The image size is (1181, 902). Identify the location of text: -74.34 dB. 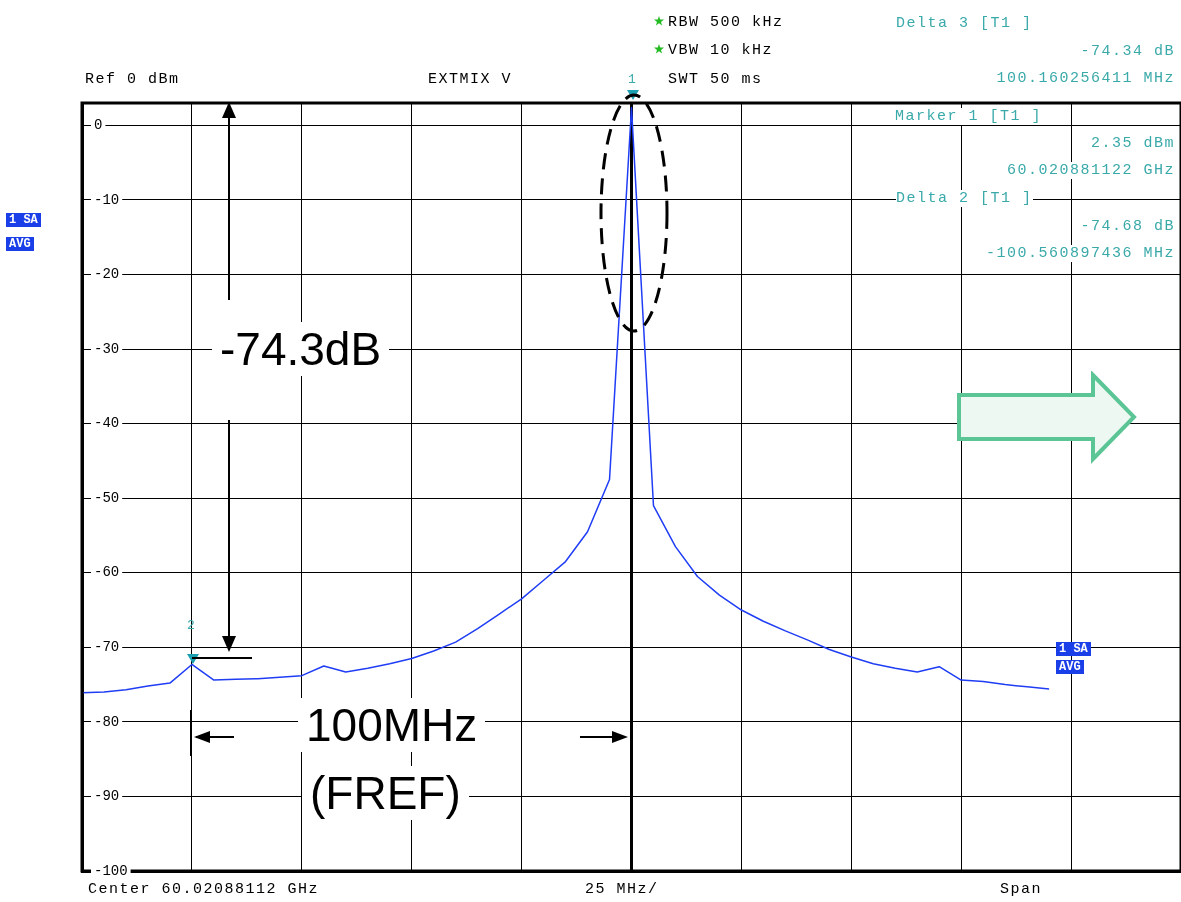
(1127, 51).